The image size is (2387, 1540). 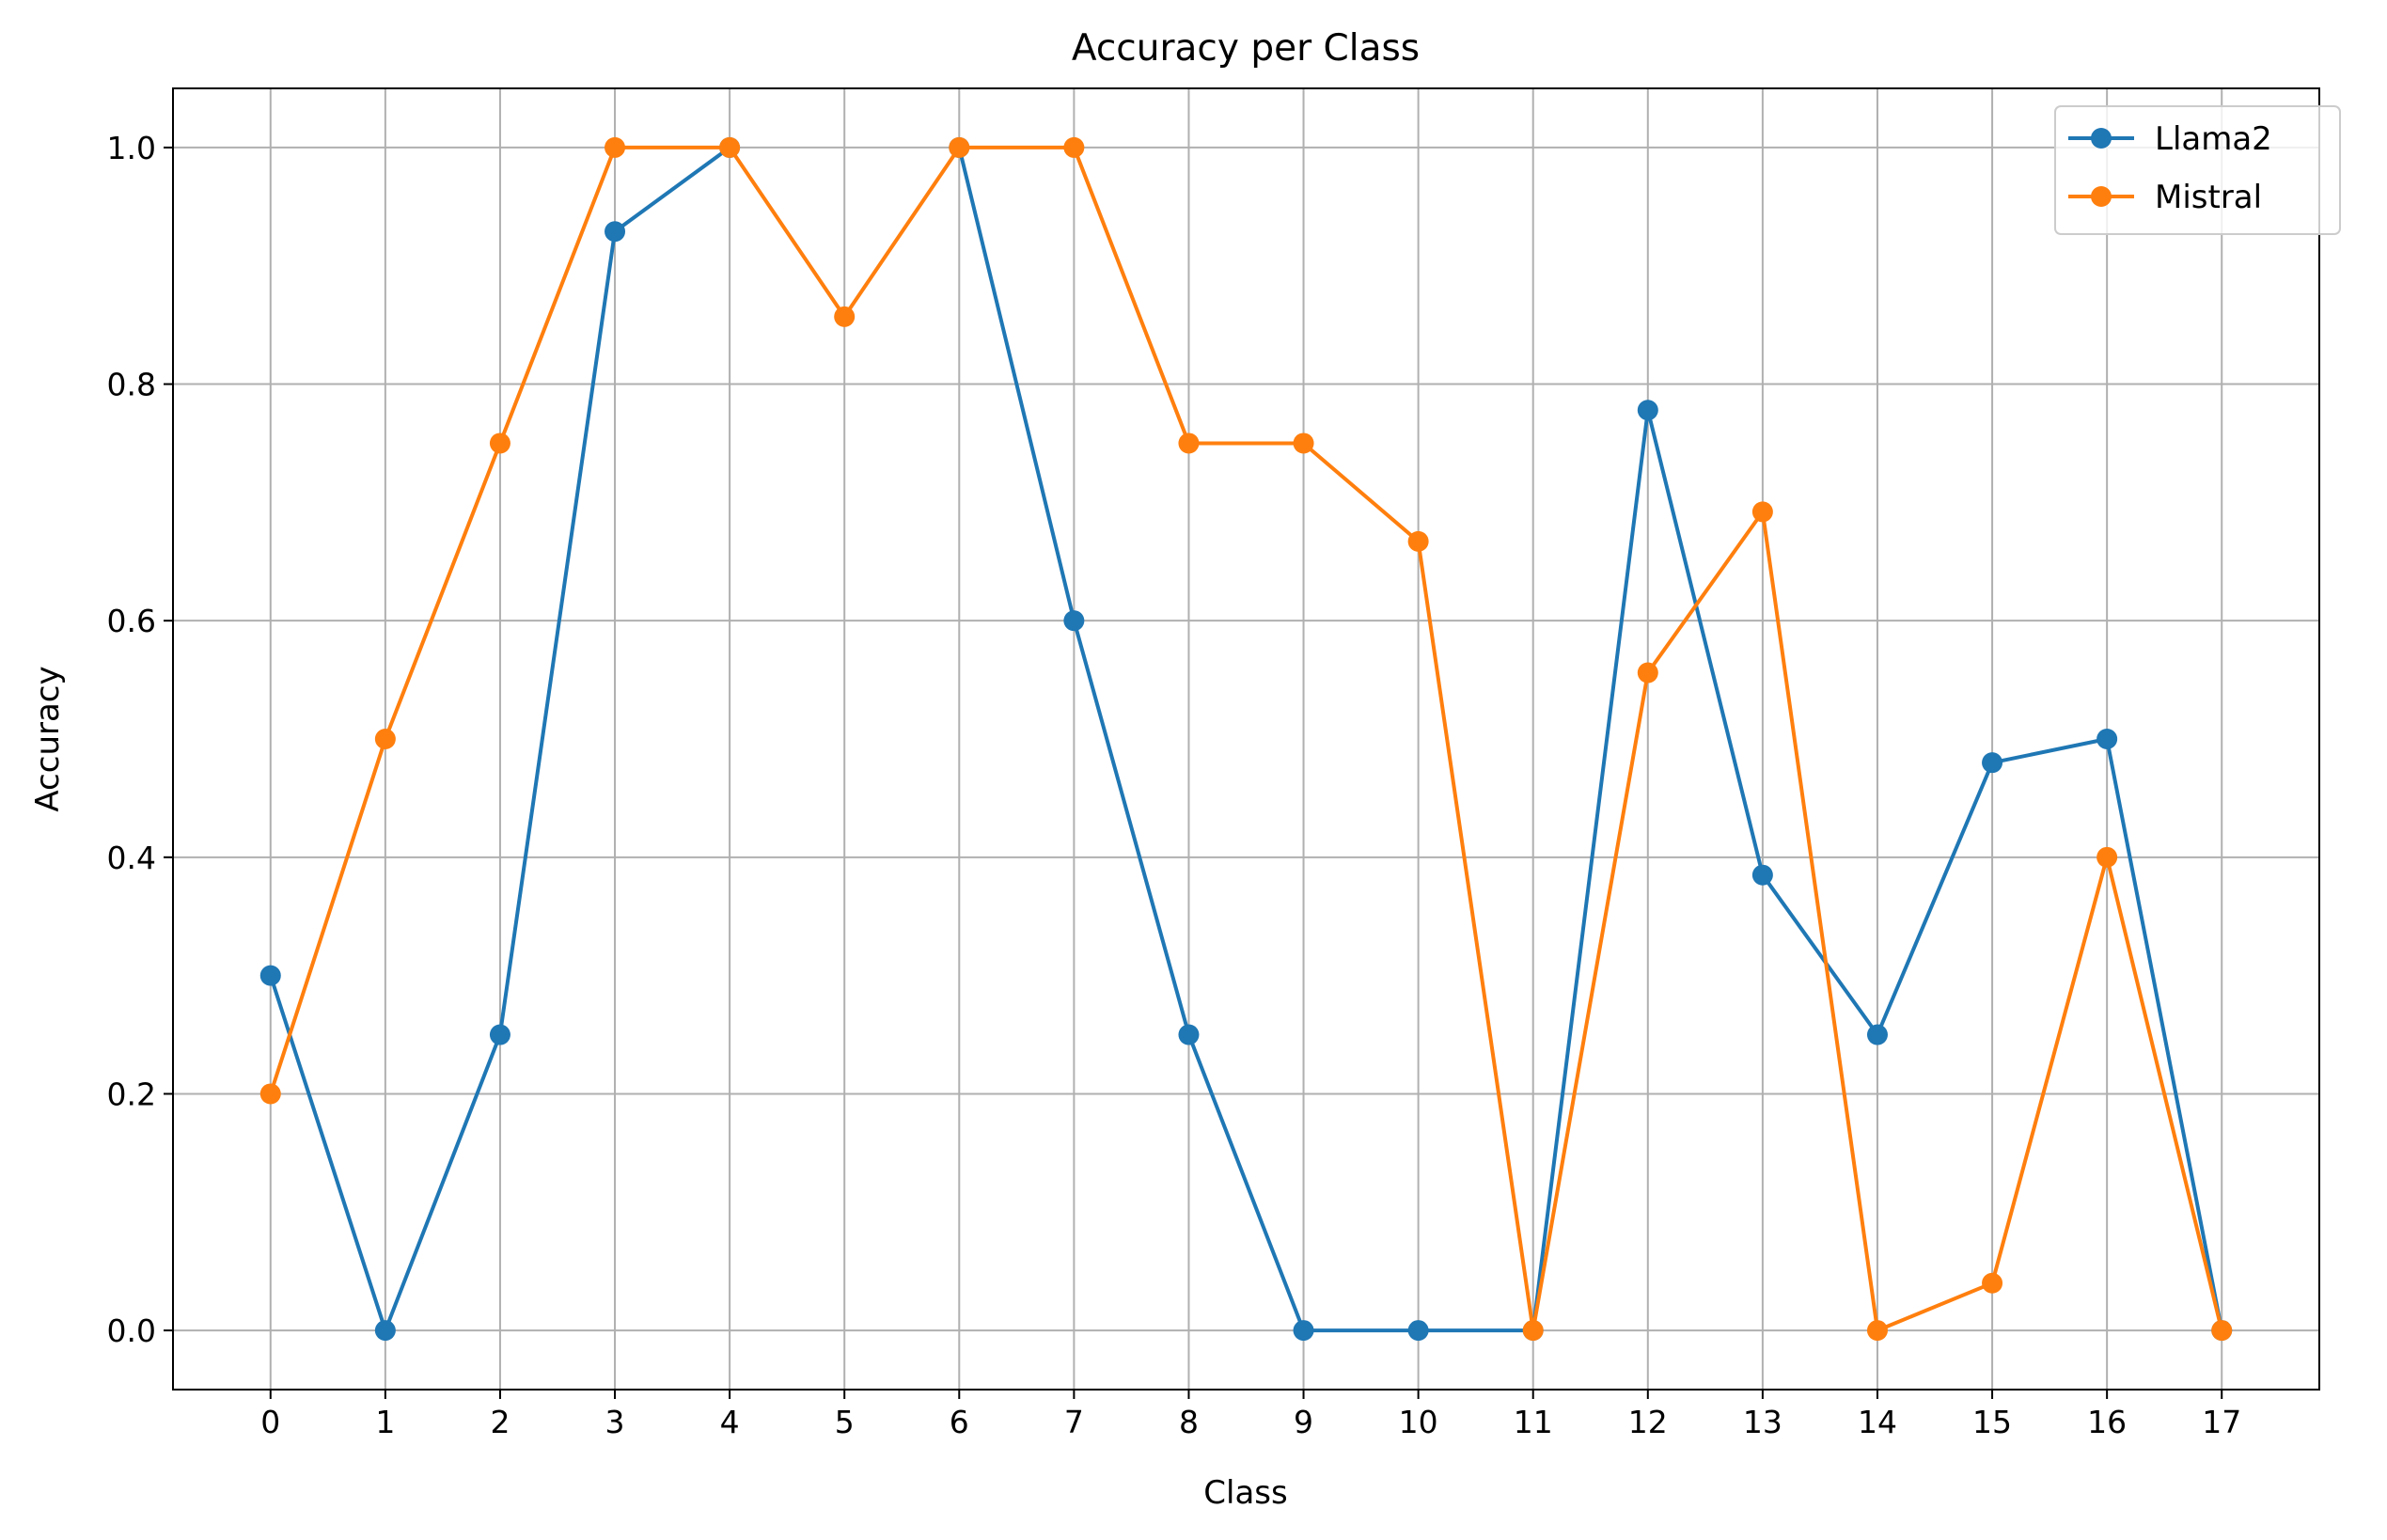 I want to click on x-tick-label: 8, so click(x=1189, y=1422).